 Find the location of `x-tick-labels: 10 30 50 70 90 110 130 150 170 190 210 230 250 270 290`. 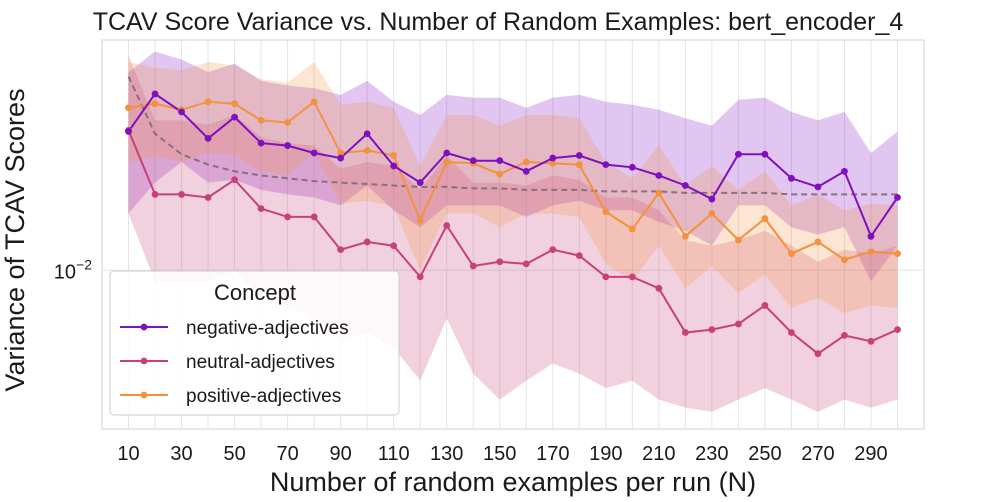

x-tick-labels: 10 30 50 70 90 110 130 150 170 190 210 230 250 270 290 is located at coordinates (502, 454).